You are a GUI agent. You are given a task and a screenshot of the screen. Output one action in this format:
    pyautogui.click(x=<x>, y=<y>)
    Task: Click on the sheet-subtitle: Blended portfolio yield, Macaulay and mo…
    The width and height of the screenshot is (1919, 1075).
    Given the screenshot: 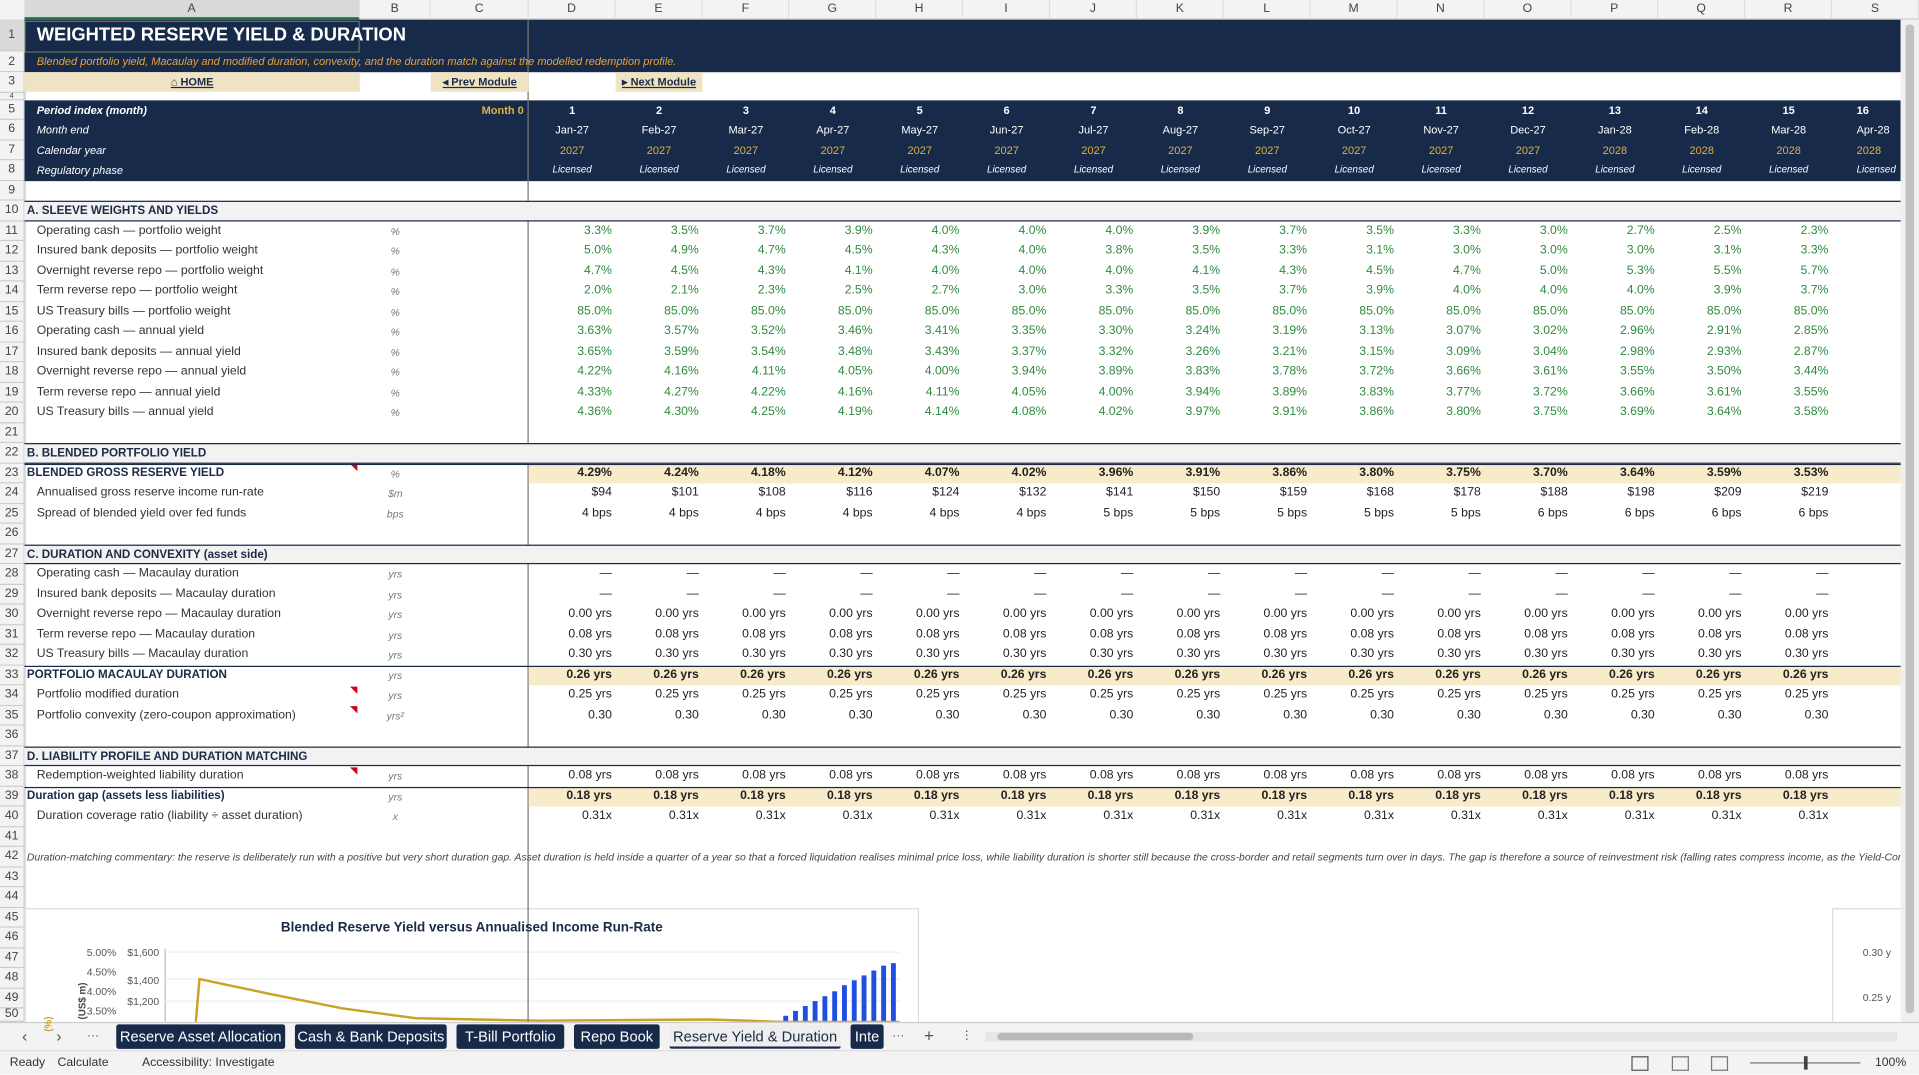 What is the action you would take?
    pyautogui.click(x=356, y=61)
    